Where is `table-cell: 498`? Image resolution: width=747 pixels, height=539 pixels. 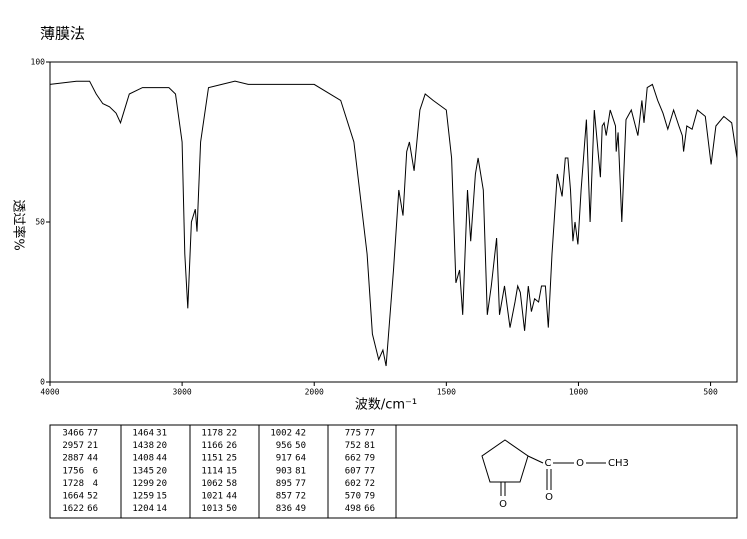
table-cell: 498 is located at coordinates (353, 509).